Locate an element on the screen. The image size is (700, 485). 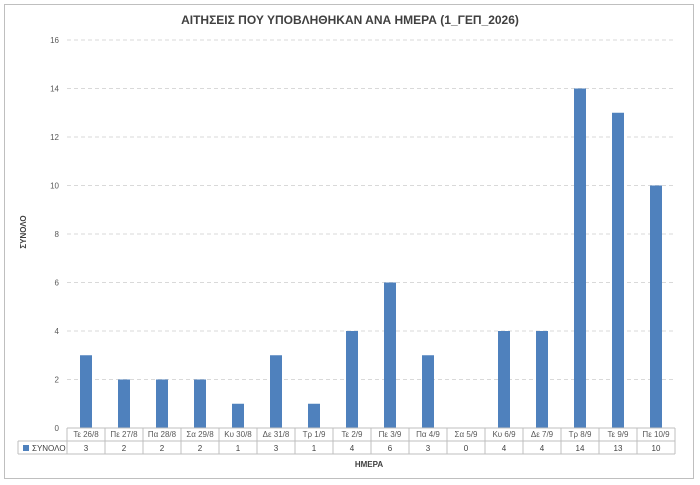
y-tick-label: 4 is located at coordinates (57, 331).